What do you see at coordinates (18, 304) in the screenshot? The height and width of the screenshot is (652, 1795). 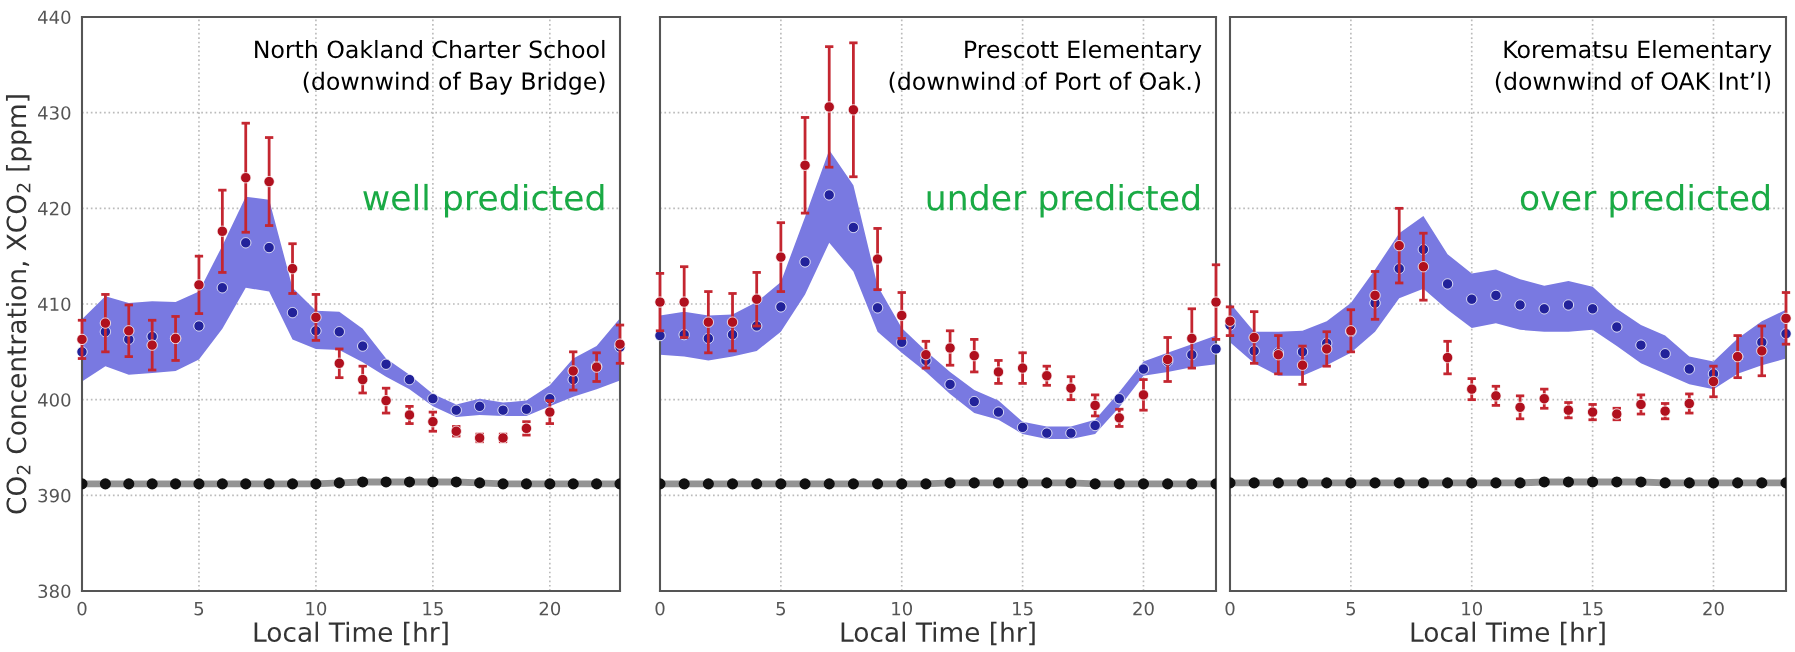 I see `y-axis-title: CO$_{2}$ Concentration, XCO$_{2}$ [ppm]` at bounding box center [18, 304].